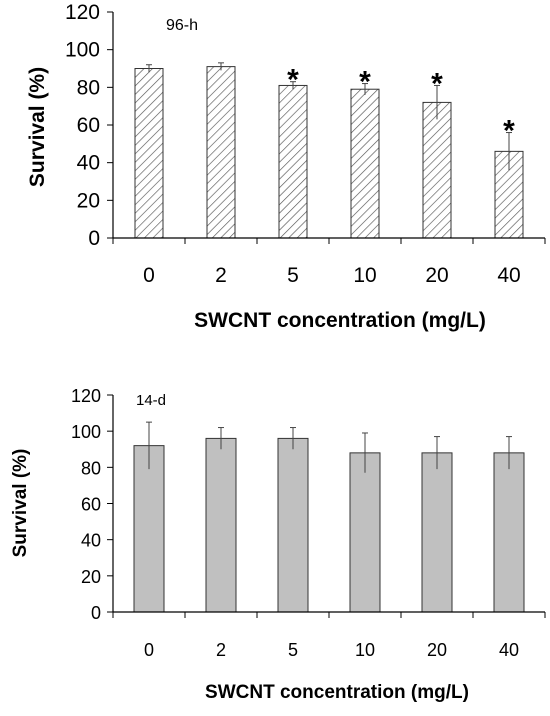  What do you see at coordinates (82, 50) in the screenshot?
I see `y-tick-label-96h-5: 100` at bounding box center [82, 50].